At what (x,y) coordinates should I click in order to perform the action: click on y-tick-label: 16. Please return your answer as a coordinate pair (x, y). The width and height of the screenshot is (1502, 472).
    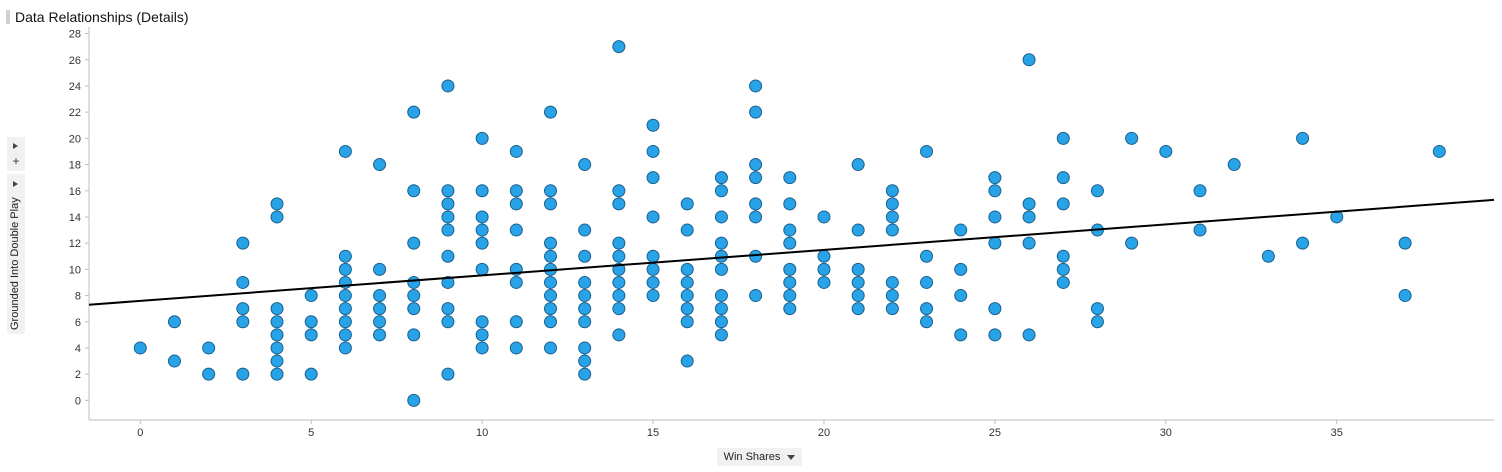
    Looking at the image, I should click on (75, 192).